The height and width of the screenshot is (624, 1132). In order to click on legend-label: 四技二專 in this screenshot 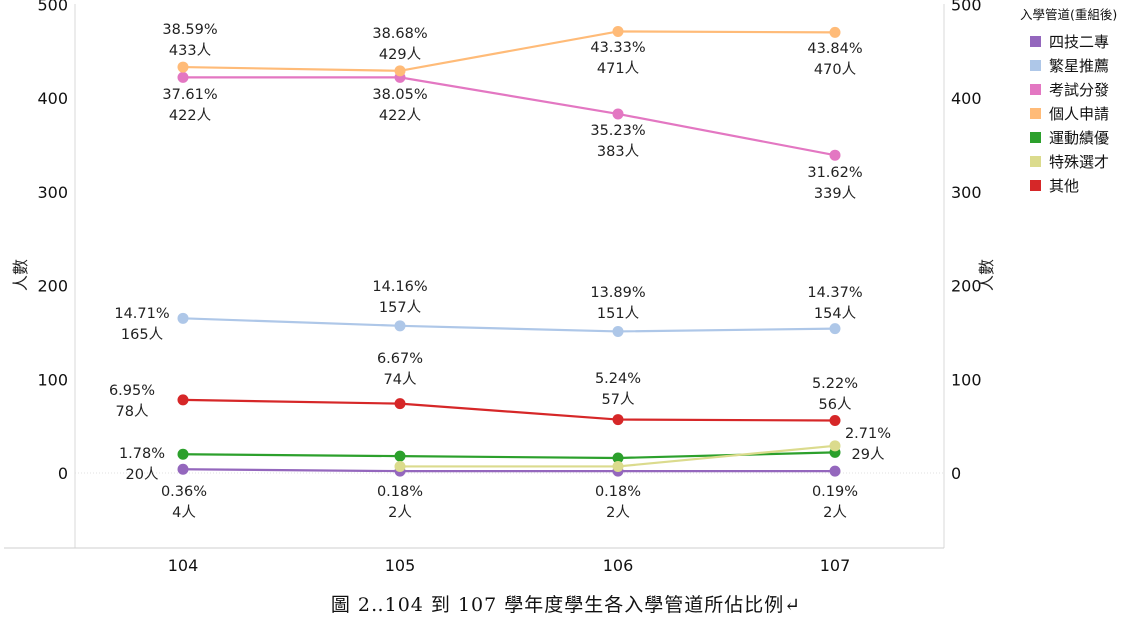, I will do `click(1079, 41)`.